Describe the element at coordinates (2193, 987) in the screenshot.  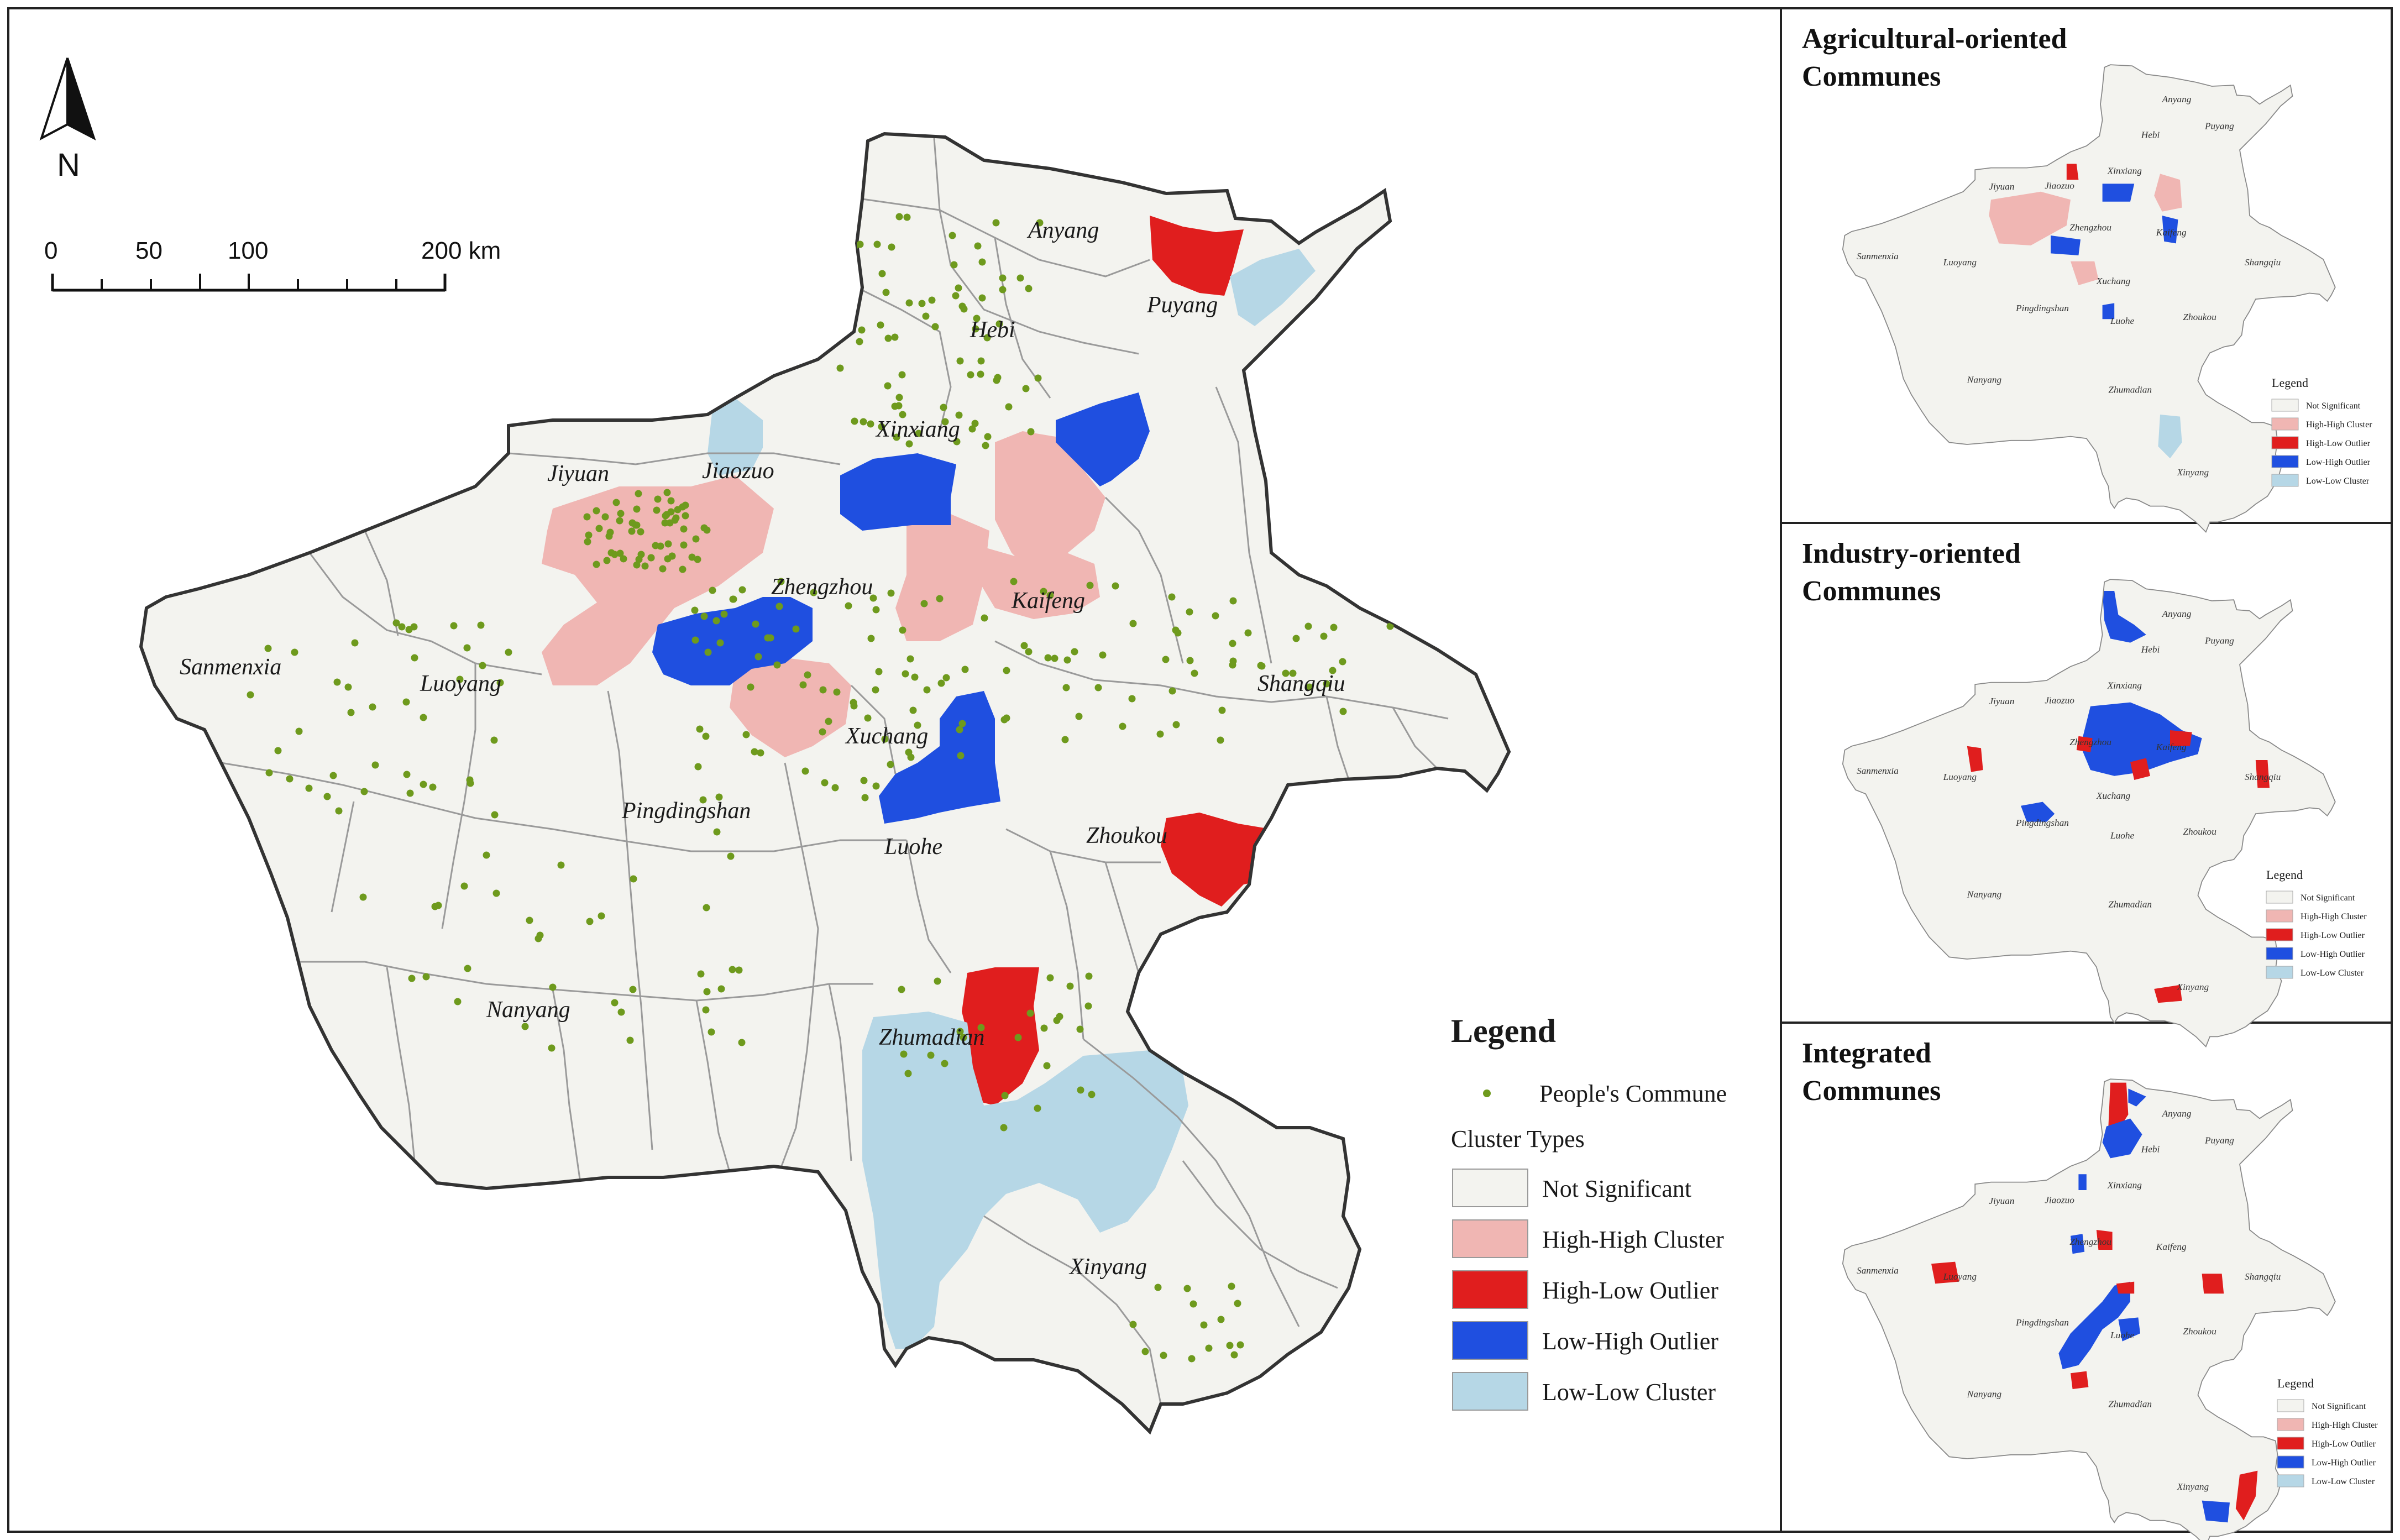
I see `mini-city-label: Xinyang` at that location.